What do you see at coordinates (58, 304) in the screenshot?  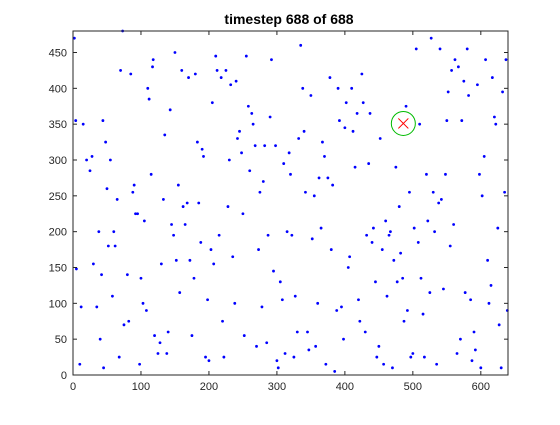 I see `y-tick-label: 100` at bounding box center [58, 304].